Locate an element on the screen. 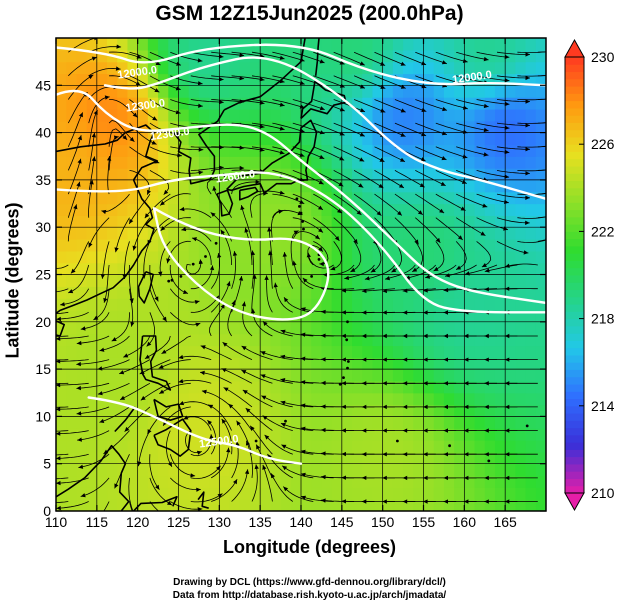  coastline-taiwan is located at coordinates (145, 287).